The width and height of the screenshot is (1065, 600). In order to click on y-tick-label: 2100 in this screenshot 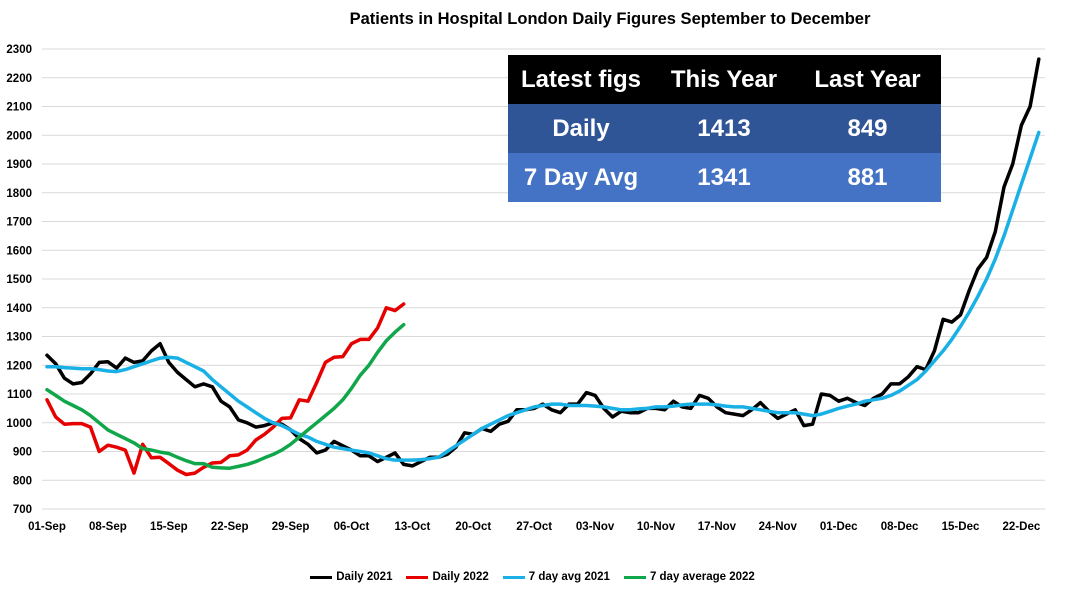, I will do `click(19, 108)`.